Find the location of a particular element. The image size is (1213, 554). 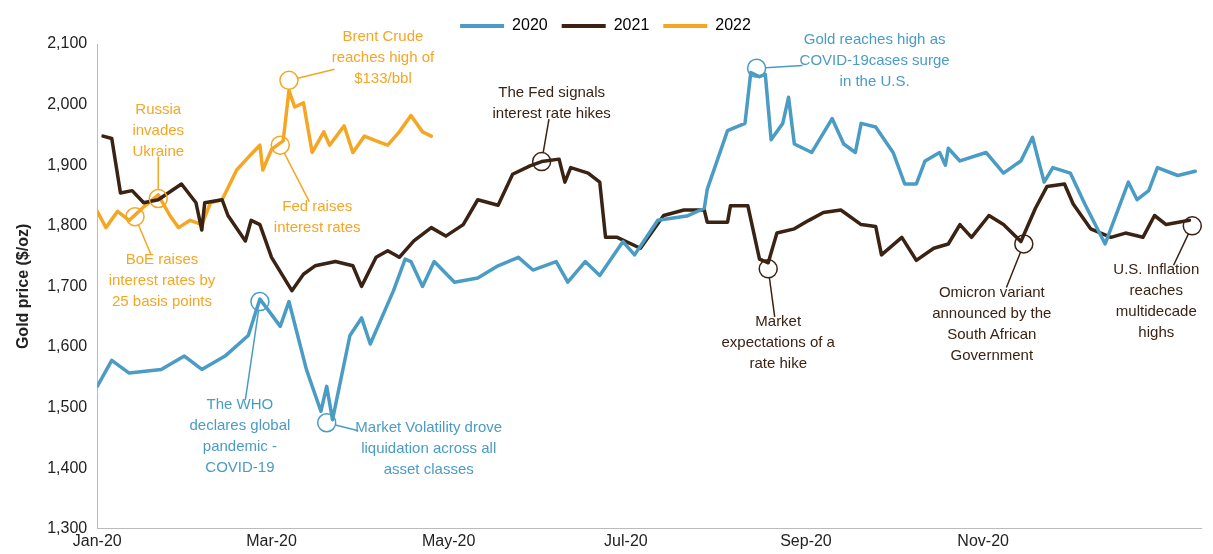

annotation: Omicron variant announced by the South African Government is located at coordinates (992, 322).